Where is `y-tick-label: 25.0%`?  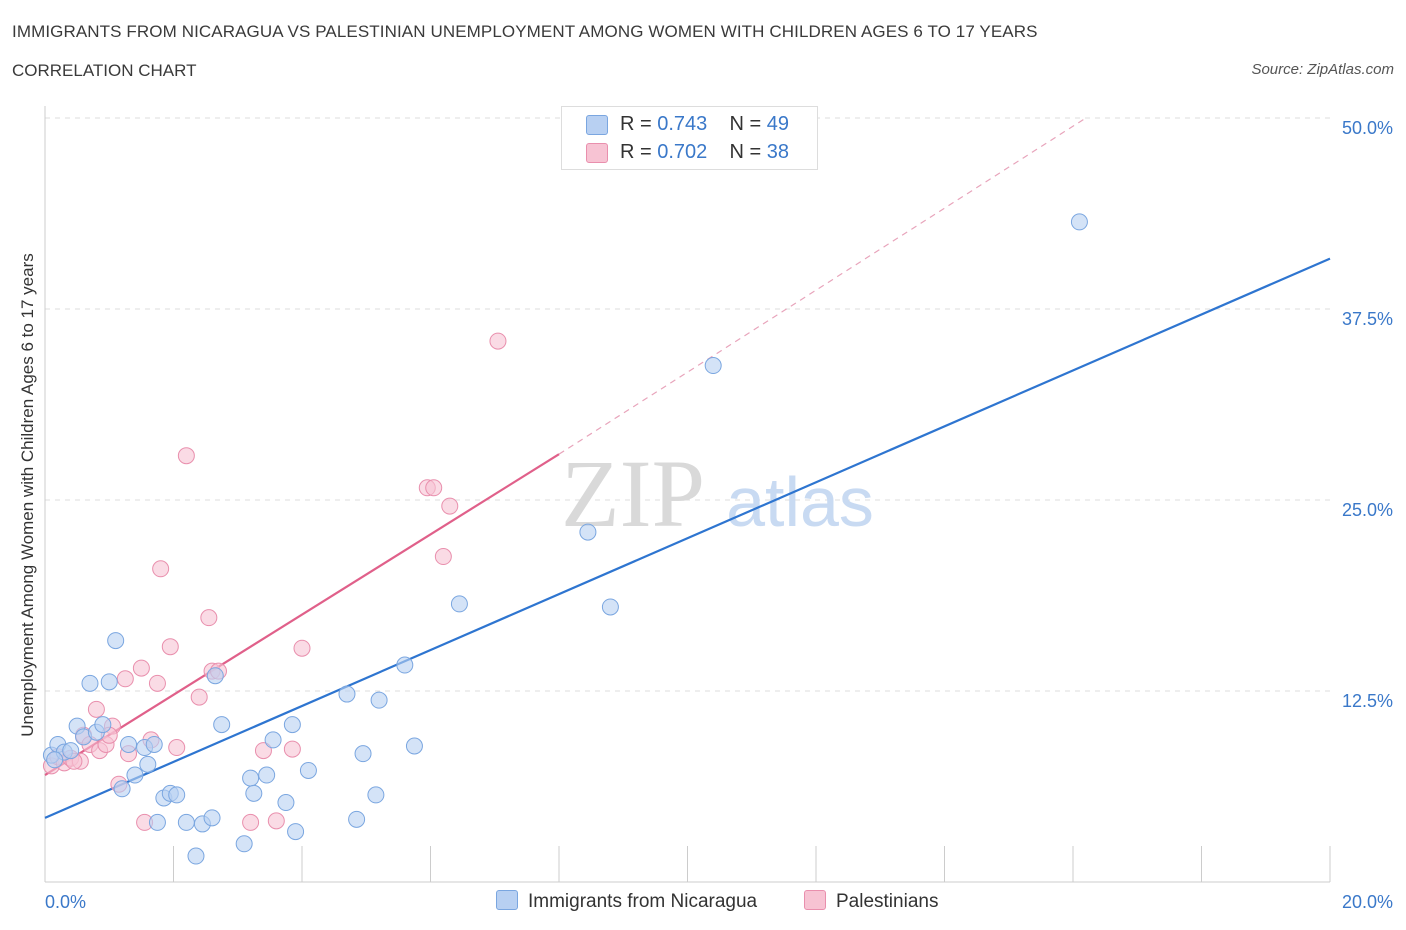
y-tick-label: 25.0% is located at coordinates (1367, 510).